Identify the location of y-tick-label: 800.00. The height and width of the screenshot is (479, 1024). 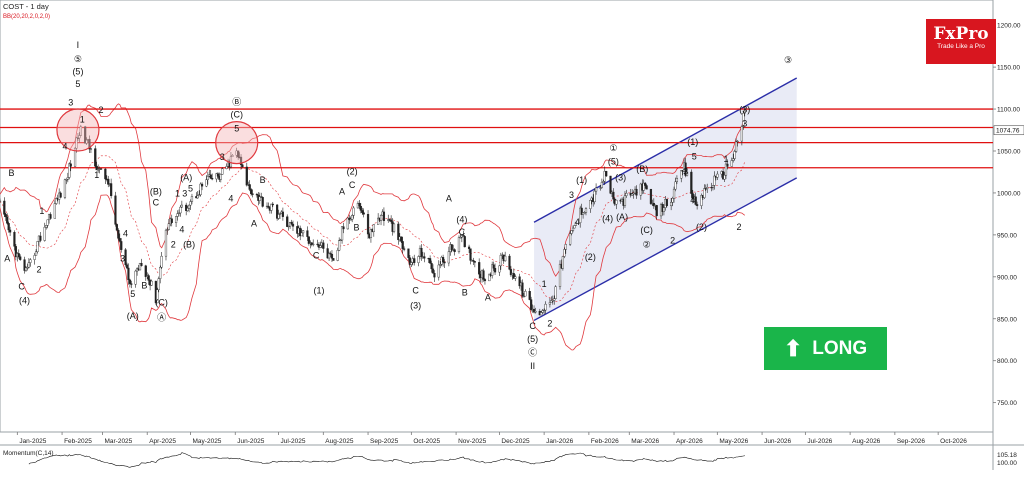
(1007, 361).